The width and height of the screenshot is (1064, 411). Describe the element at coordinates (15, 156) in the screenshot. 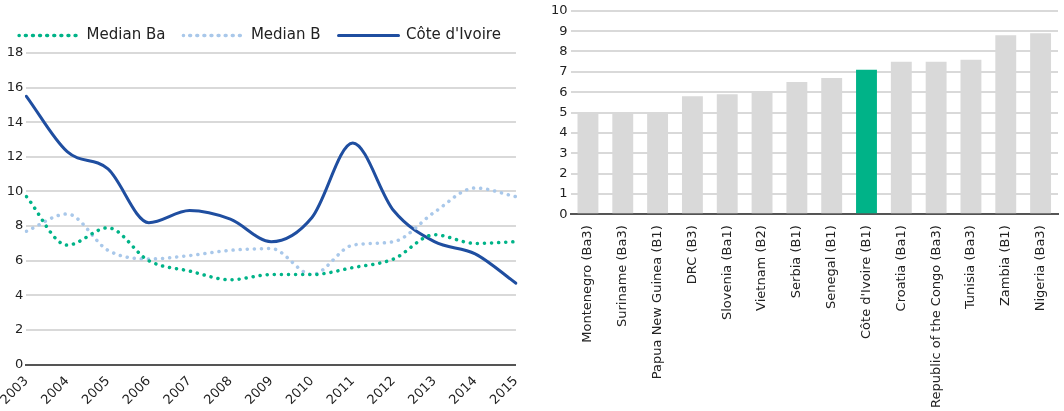

I see `y-tick-label: 12` at that location.